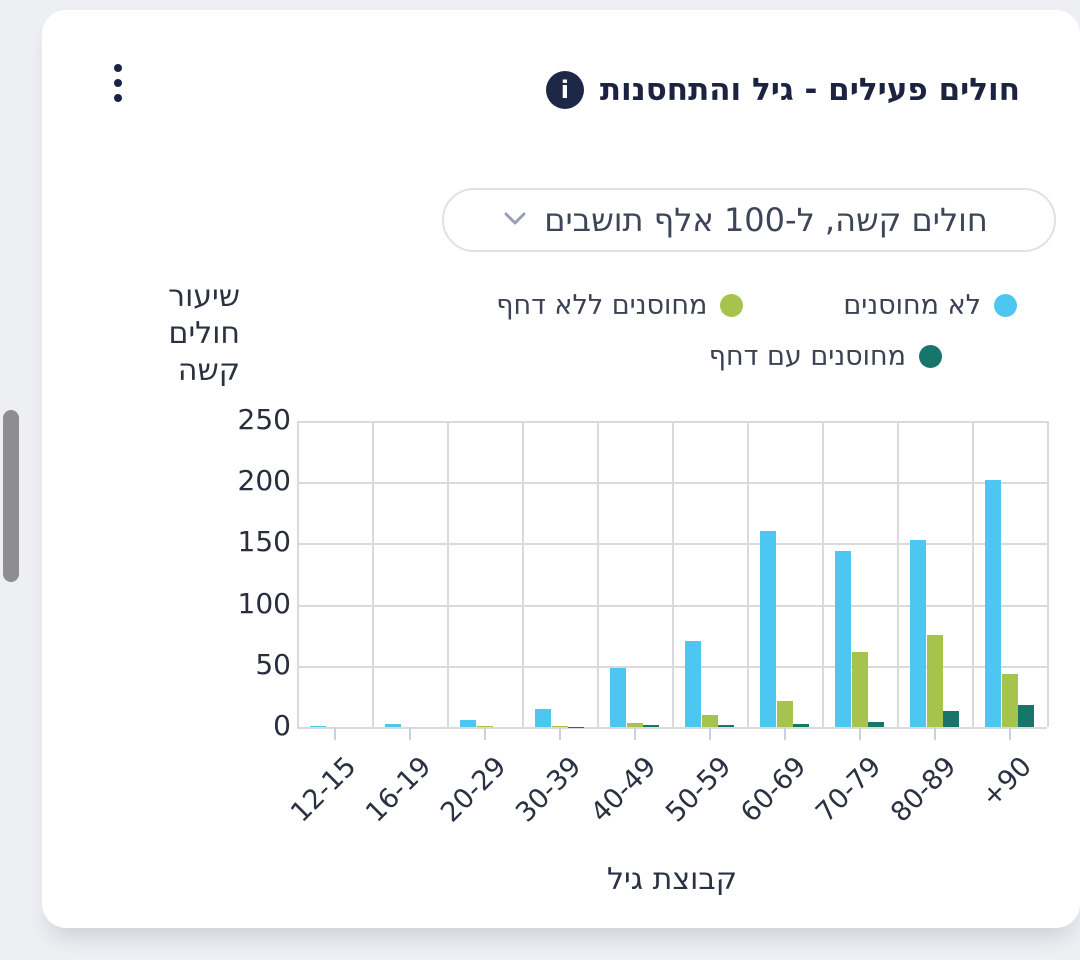  What do you see at coordinates (264, 603) in the screenshot?
I see `y-tick-label: 100` at bounding box center [264, 603].